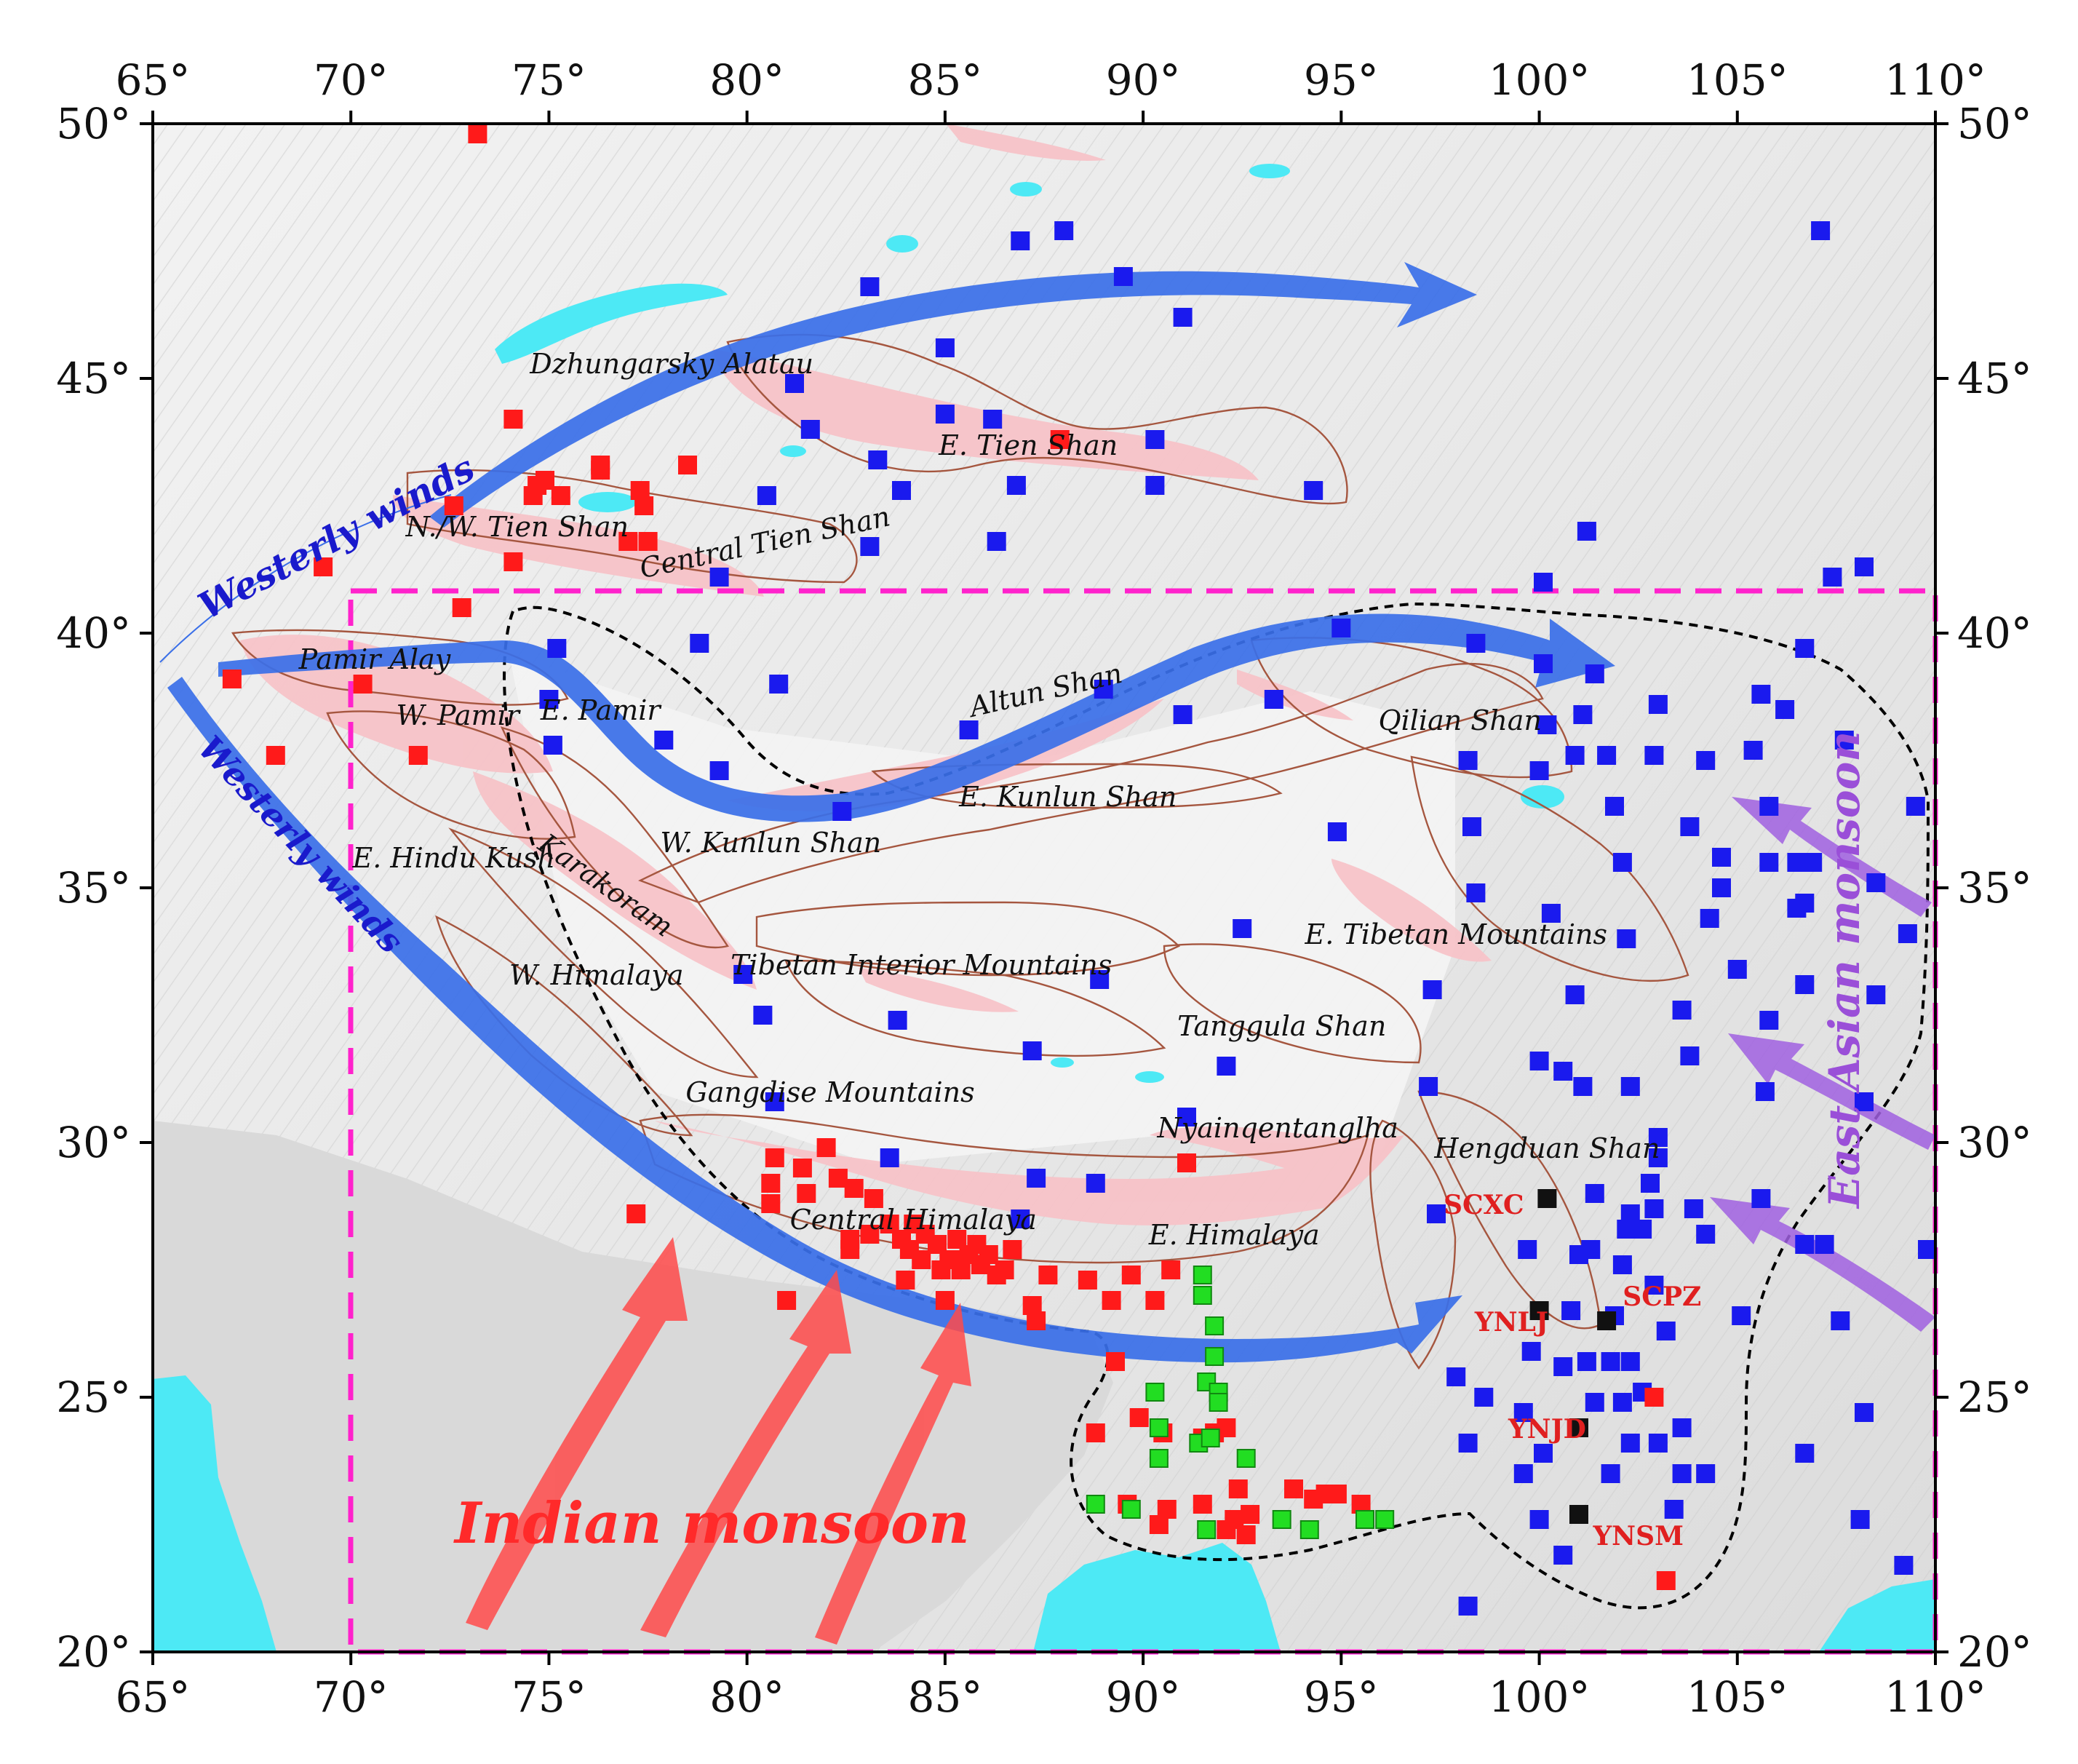  I want to click on range-label: Qilian Shan, so click(1459, 720).